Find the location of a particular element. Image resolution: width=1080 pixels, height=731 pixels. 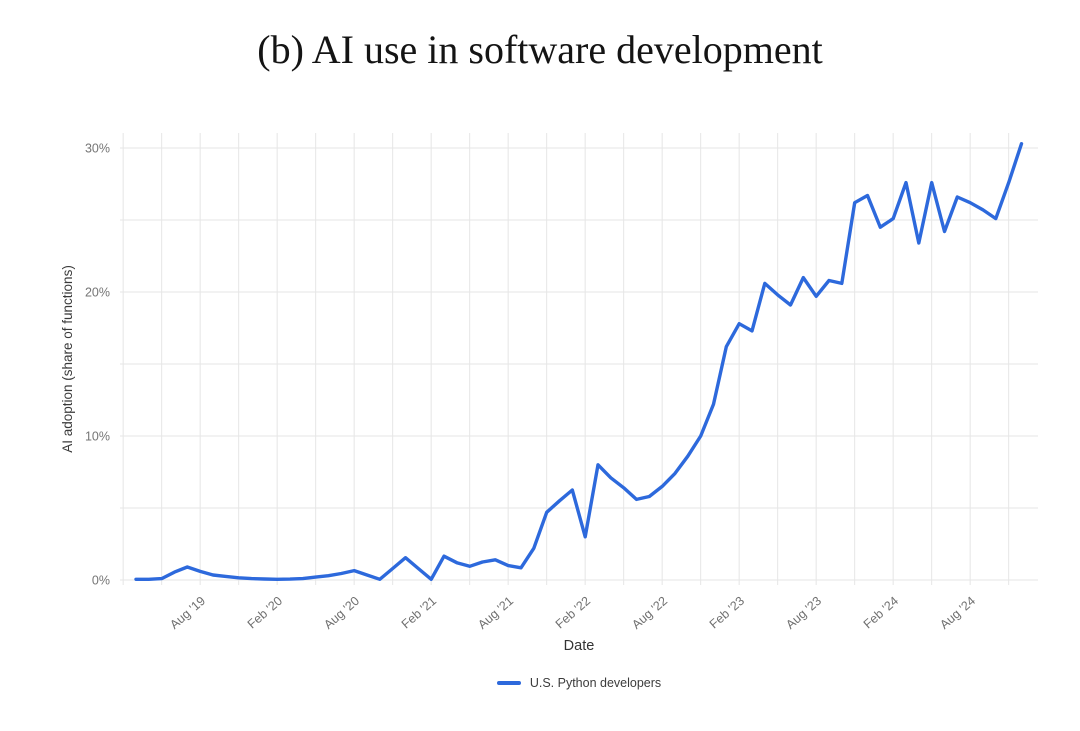

legend: U.S. Python developers is located at coordinates (579, 683).